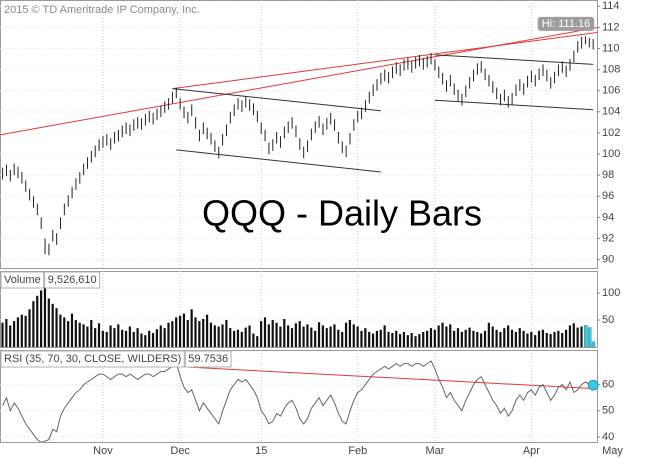 This screenshot has height=458, width=650. What do you see at coordinates (611, 6) in the screenshot?
I see `y-tick-label: 114` at bounding box center [611, 6].